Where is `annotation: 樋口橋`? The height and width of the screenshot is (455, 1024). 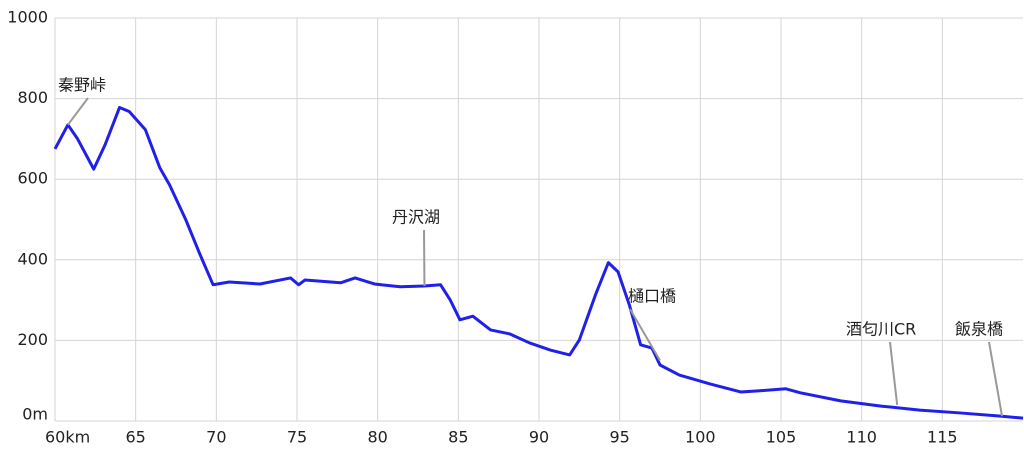
annotation: 樋口橋 is located at coordinates (652, 296).